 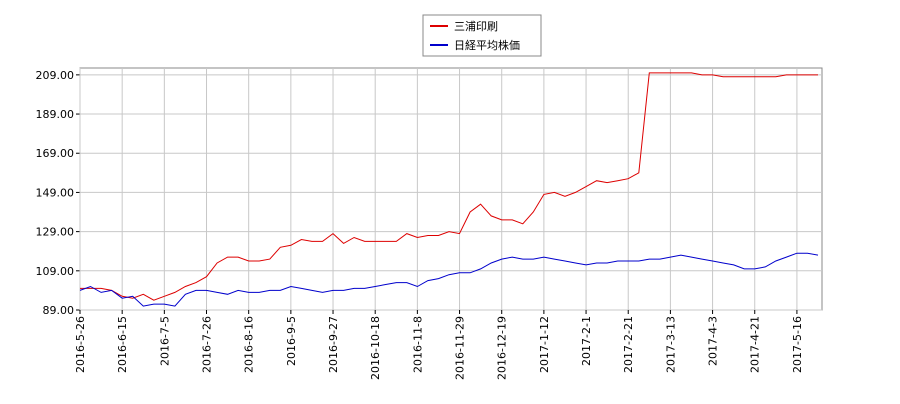 I want to click on x-tick-label: 2016-10-18, so click(x=375, y=348).